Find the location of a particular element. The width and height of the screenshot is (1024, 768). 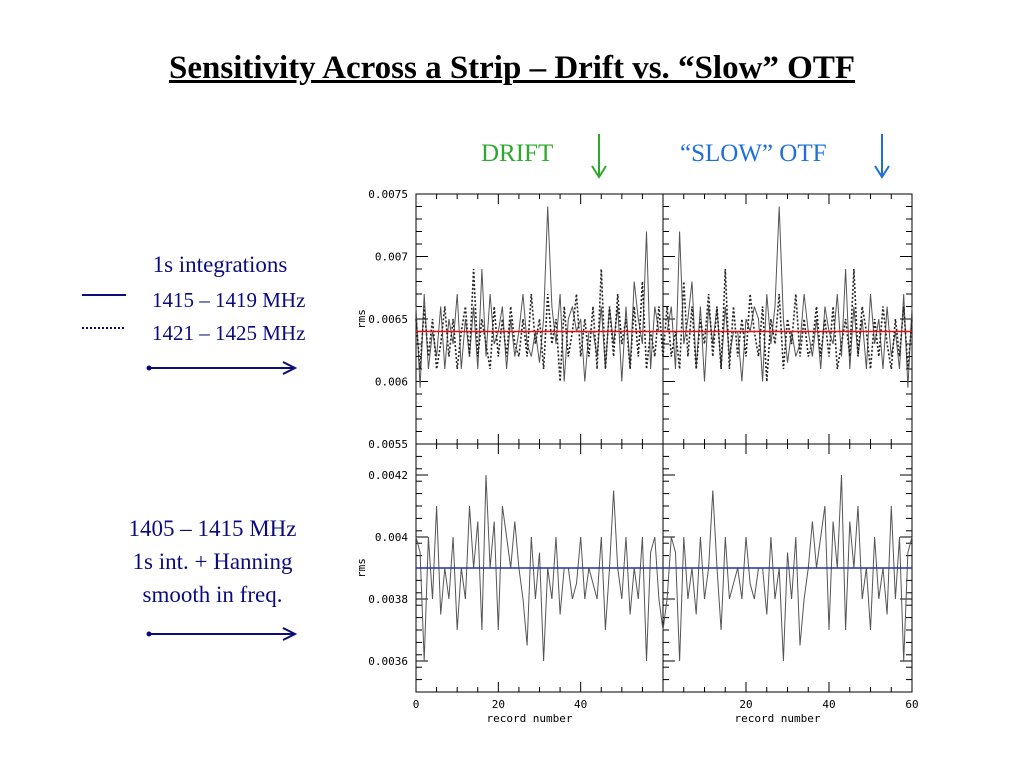

otf-column-label: “SLOW” OTF is located at coordinates (753, 153).